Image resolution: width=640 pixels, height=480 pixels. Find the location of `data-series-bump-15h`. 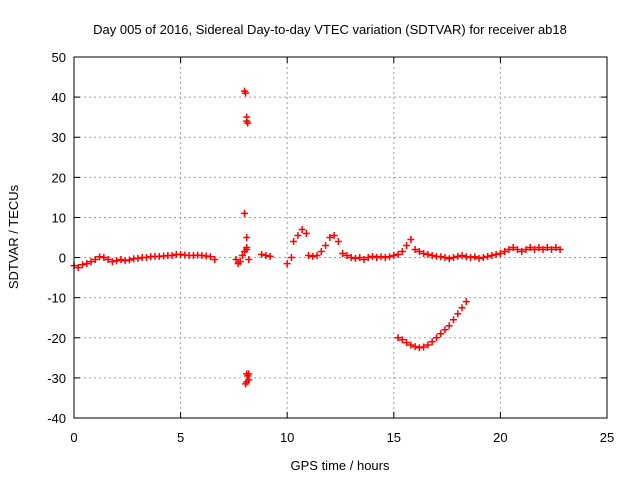

data-series-bump-15h is located at coordinates (449, 249).